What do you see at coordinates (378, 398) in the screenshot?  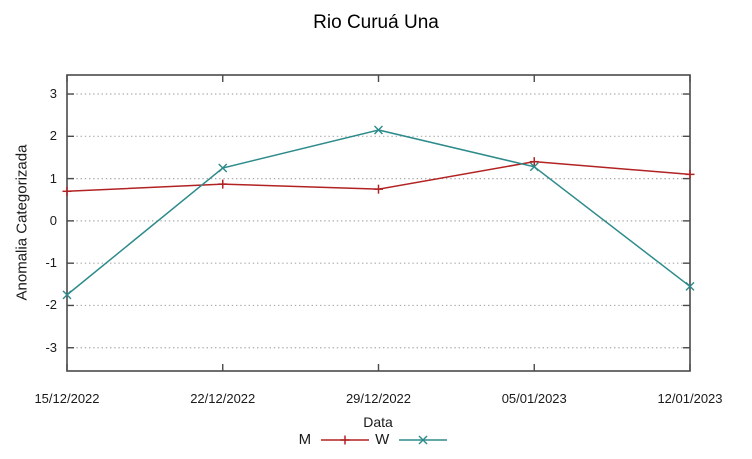 I see `x-tick-label: 29/12/2022` at bounding box center [378, 398].